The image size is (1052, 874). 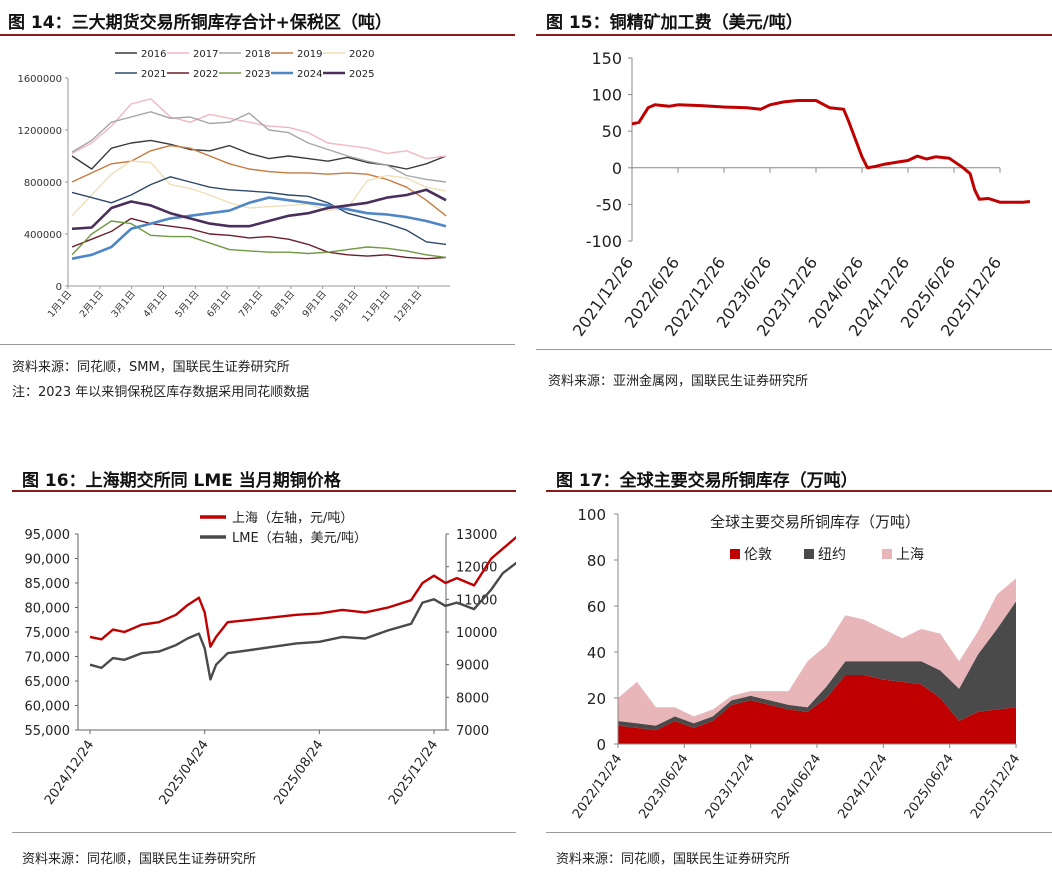 I want to click on y-tick-label-right: 11000, so click(x=476, y=600).